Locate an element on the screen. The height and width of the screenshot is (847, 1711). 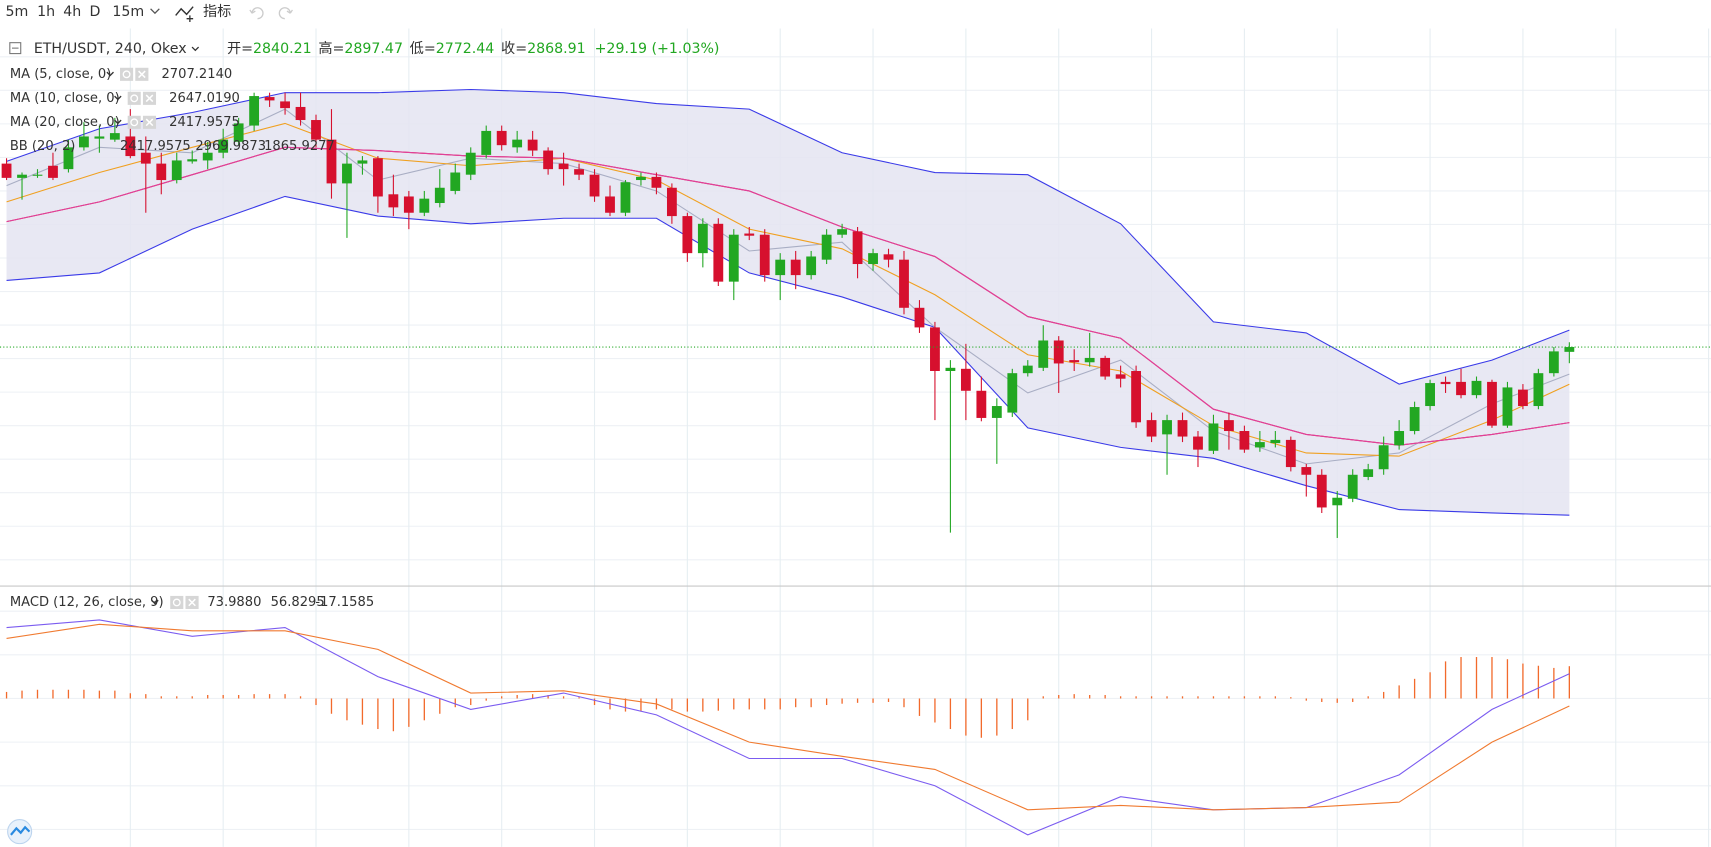
visibility-eye is located at coordinates (134, 98).